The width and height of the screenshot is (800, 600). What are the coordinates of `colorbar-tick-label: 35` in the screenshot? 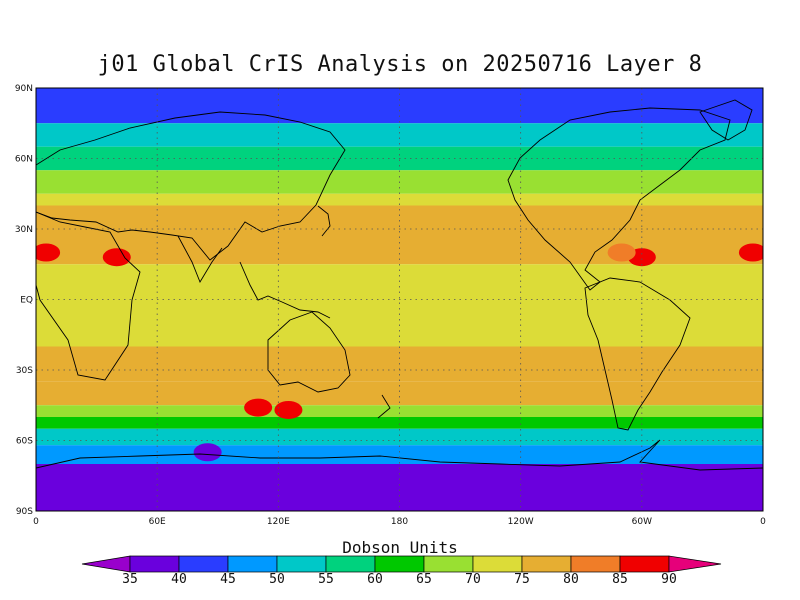 It's located at (130, 579).